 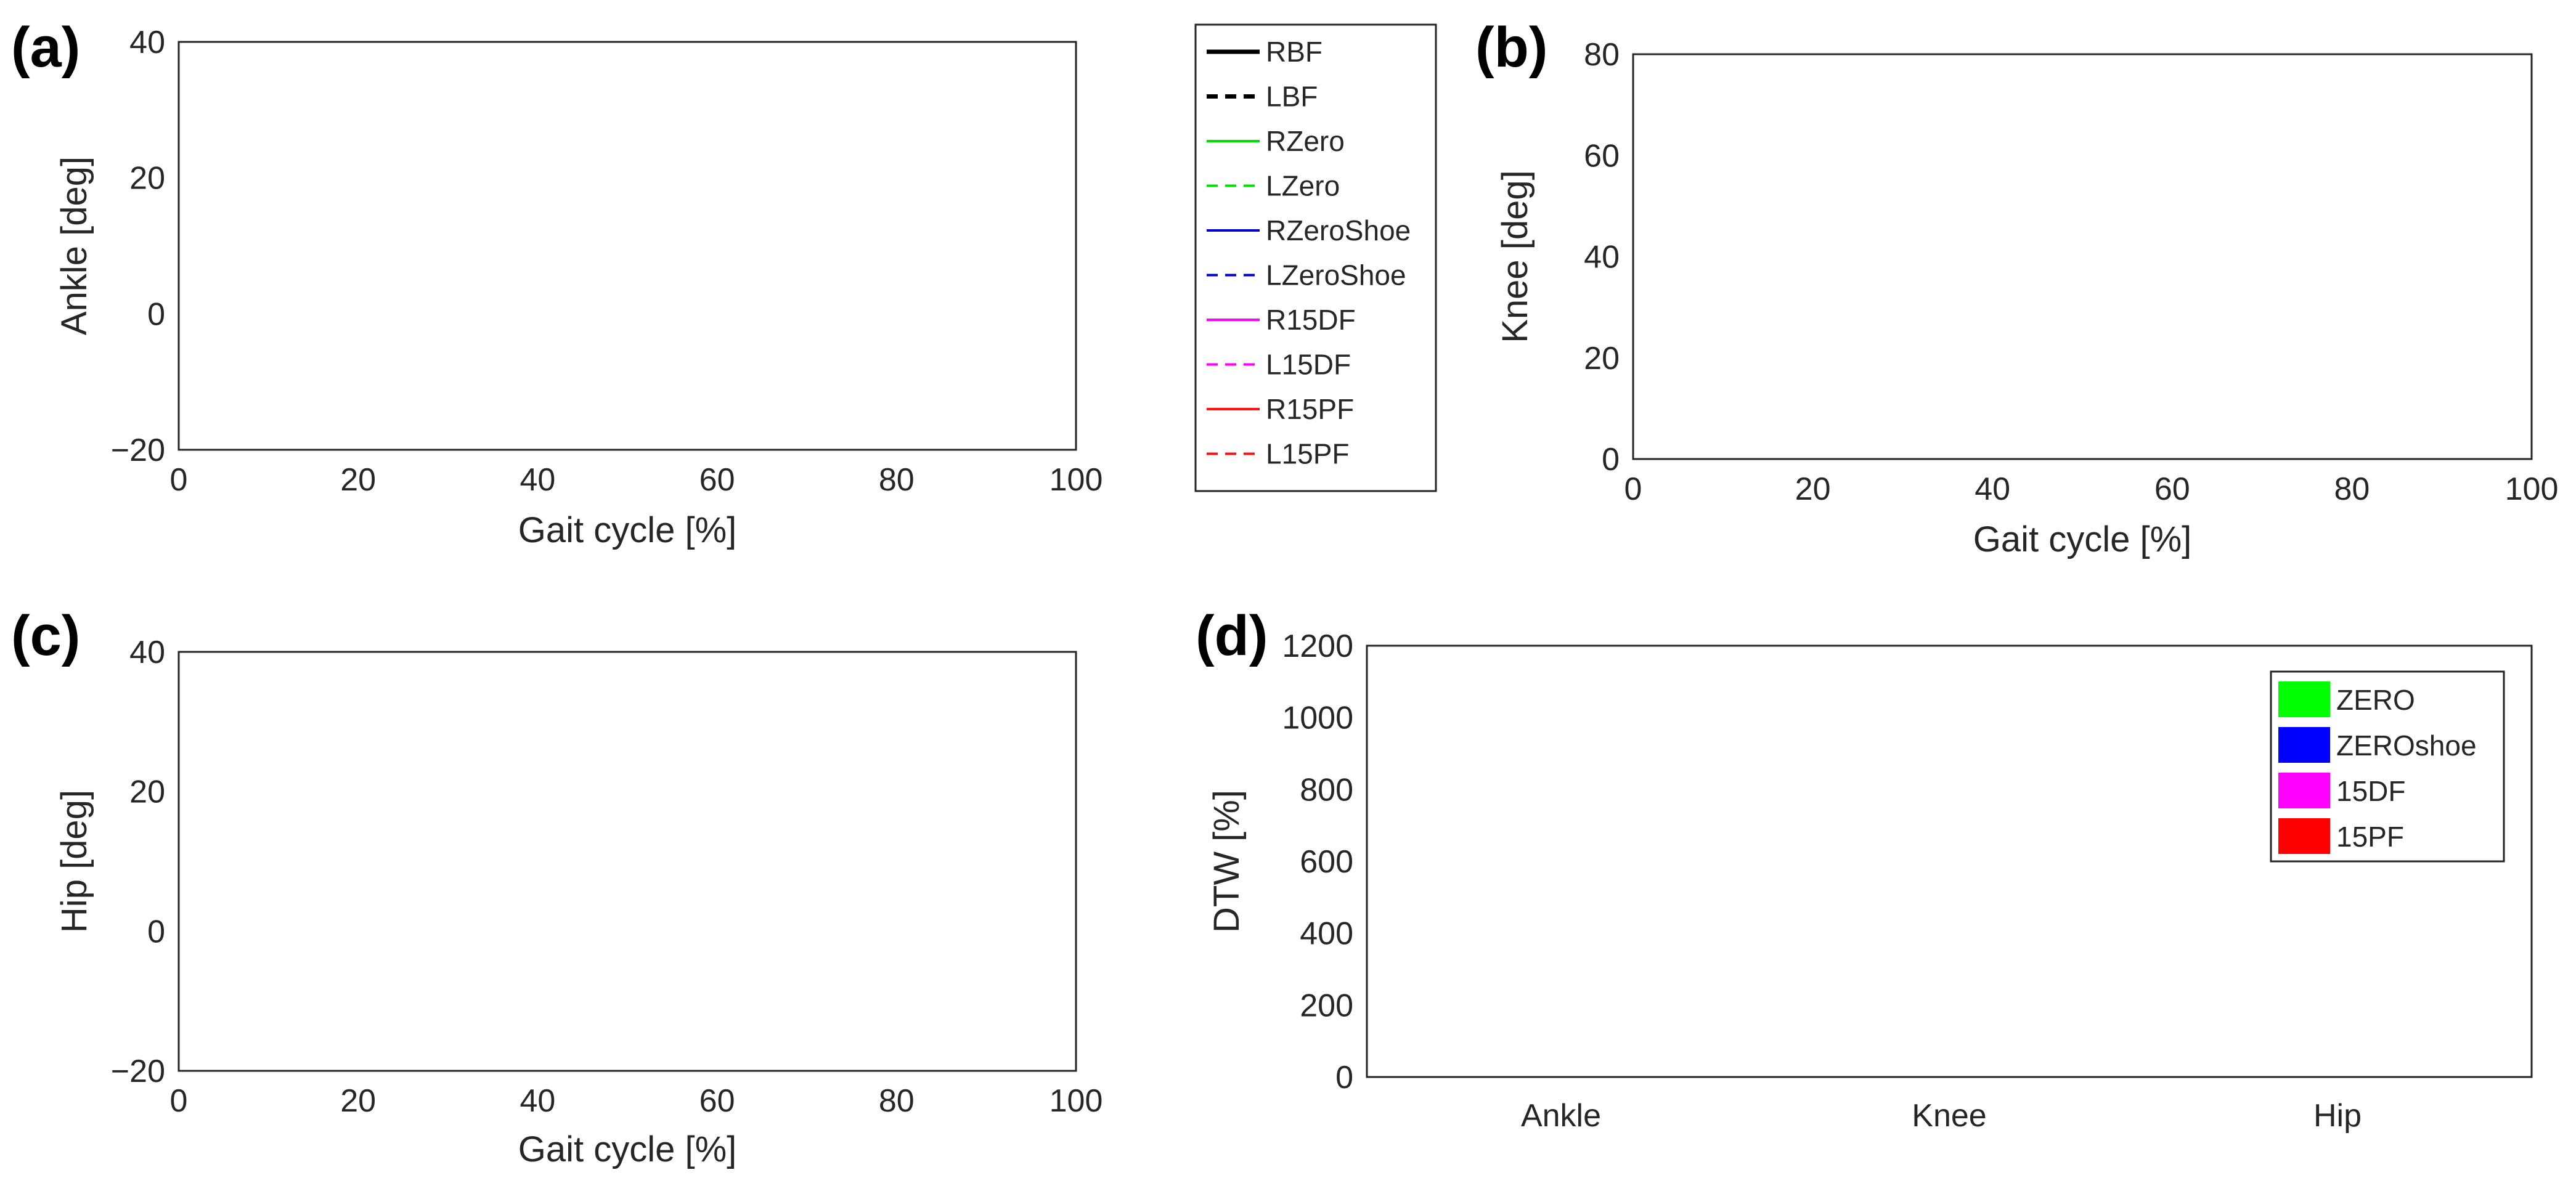 What do you see at coordinates (1310, 409) in the screenshot?
I see `legend-label: R15PF` at bounding box center [1310, 409].